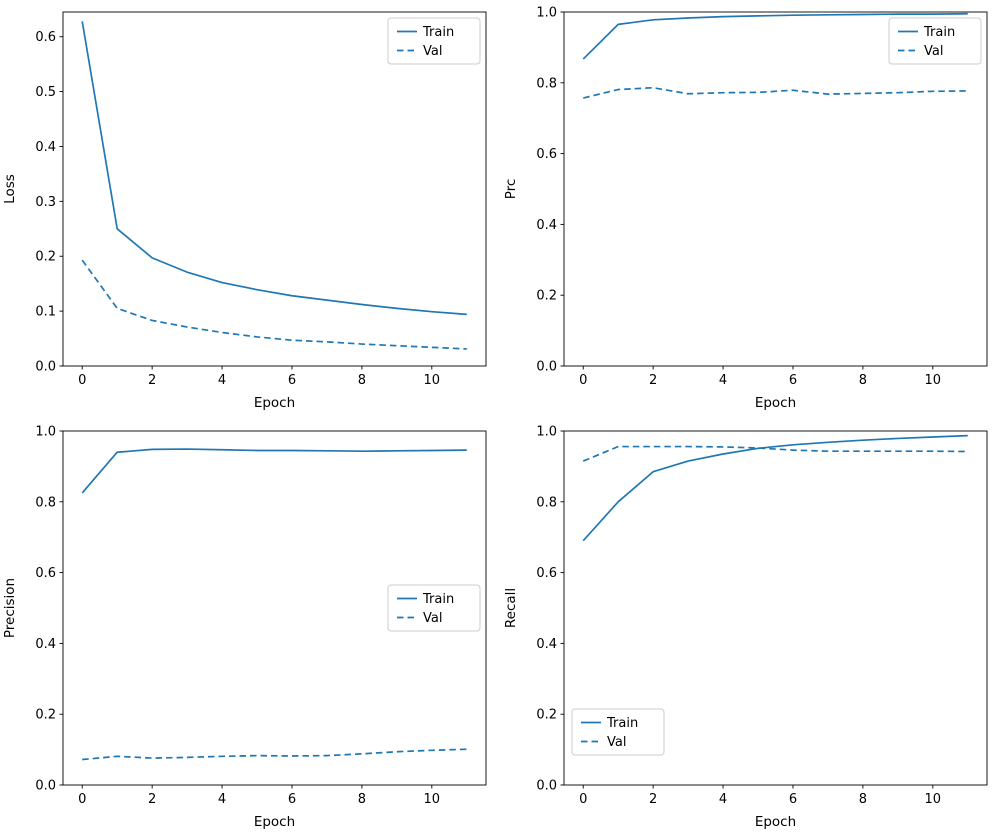 The height and width of the screenshot is (838, 1001). I want to click on y-axis-label: Precision, so click(10, 608).